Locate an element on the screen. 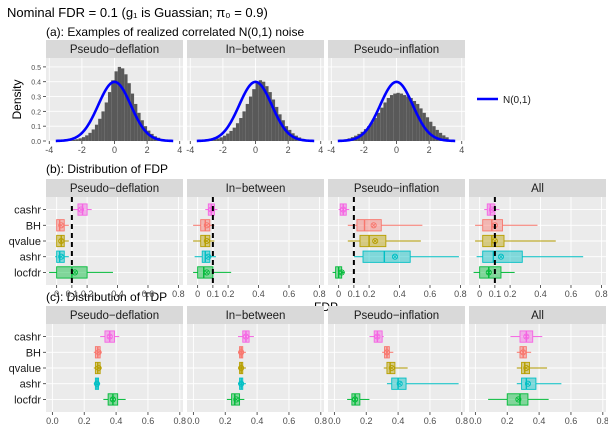  y-tick-label: 0.1 is located at coordinates (36, 127).